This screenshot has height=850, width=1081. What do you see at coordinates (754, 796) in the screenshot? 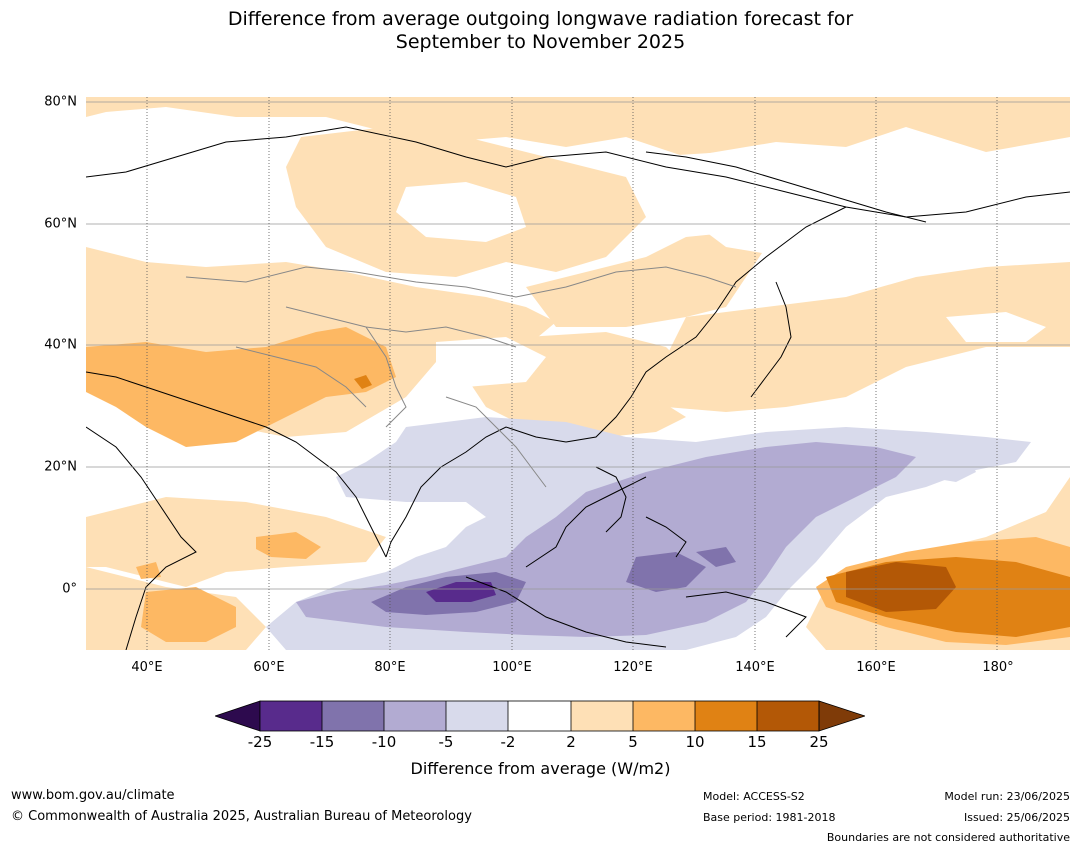
I see `model-text: Model: ACCESS-S2` at bounding box center [754, 796].